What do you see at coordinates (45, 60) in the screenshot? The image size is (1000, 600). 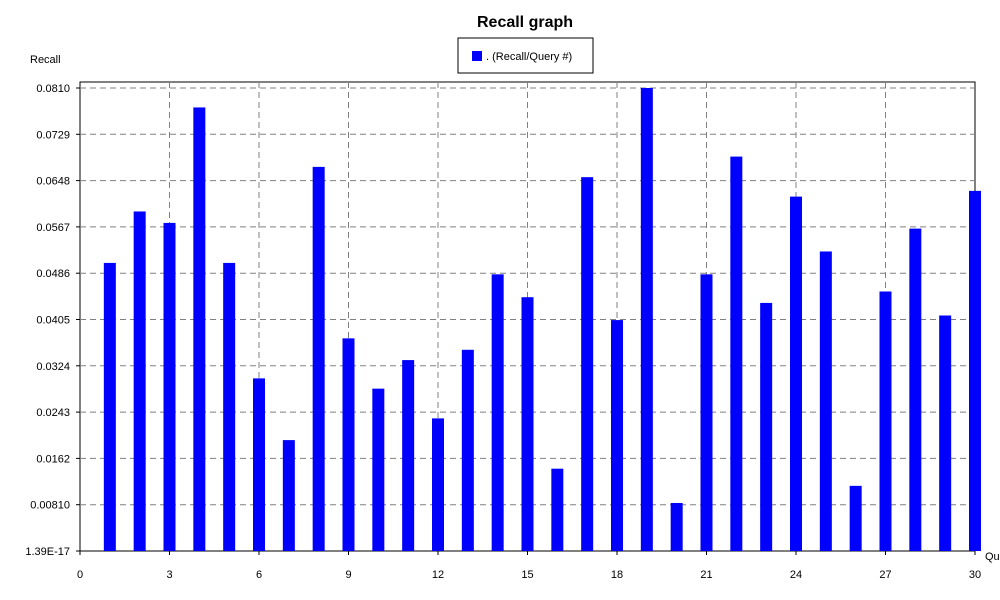 I see `y-axis-label: Recall` at bounding box center [45, 60].